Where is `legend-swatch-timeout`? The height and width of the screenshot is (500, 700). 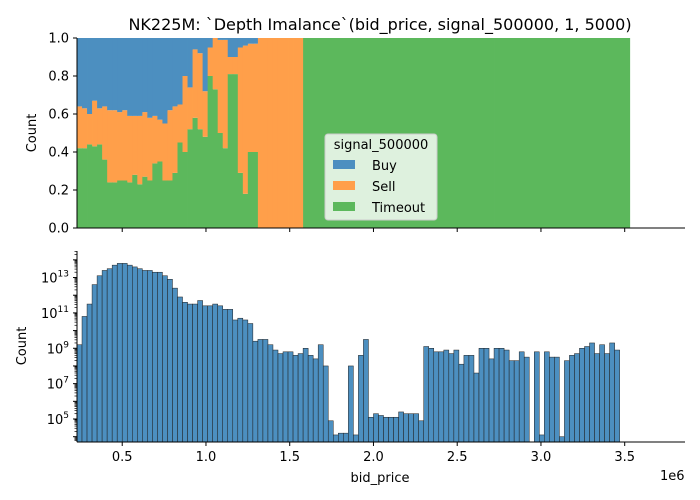
legend-swatch-timeout is located at coordinates (344, 206).